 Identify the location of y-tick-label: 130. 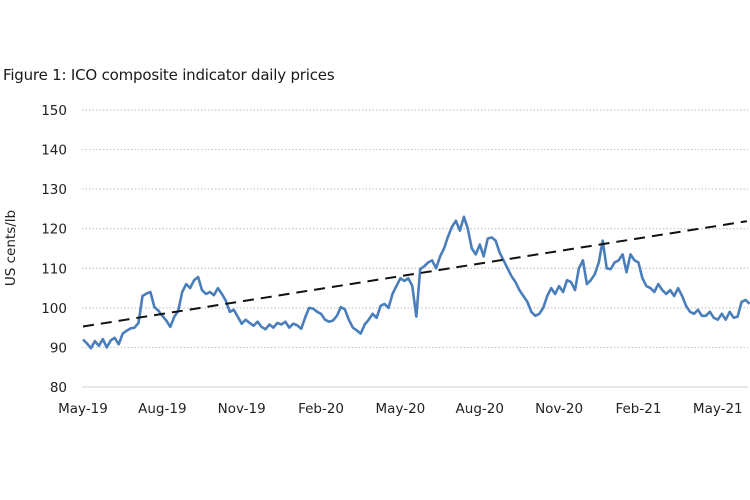
(54, 190).